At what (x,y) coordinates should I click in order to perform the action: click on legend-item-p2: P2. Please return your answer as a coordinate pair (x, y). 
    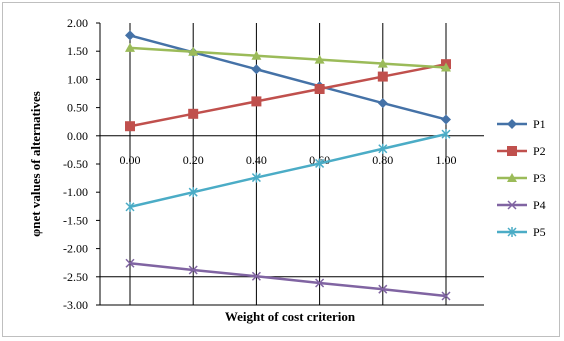
    Looking at the image, I should click on (521, 151).